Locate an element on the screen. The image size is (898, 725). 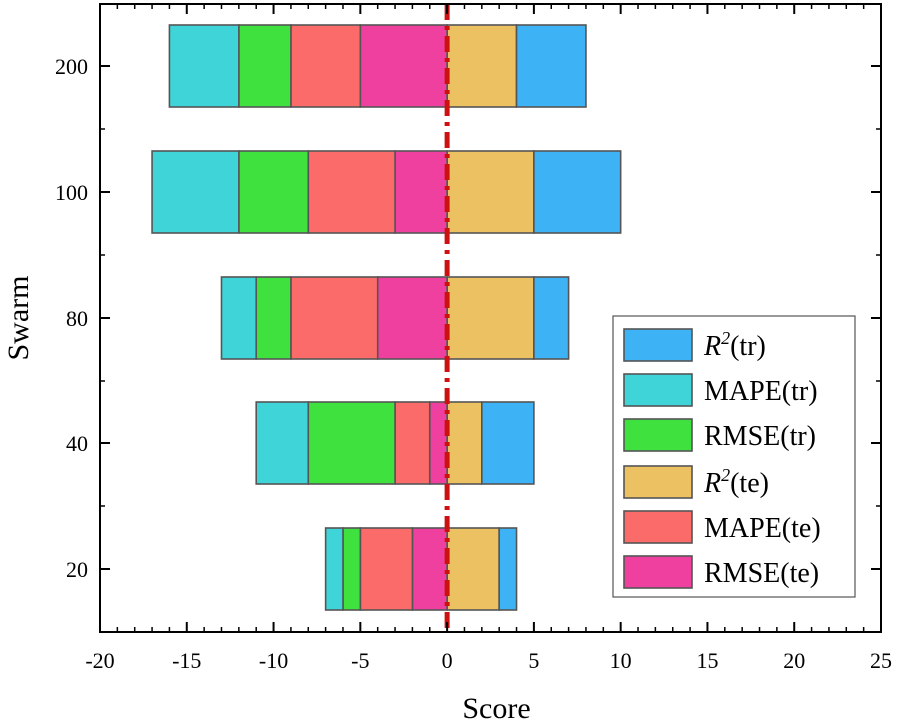
y-axis-title: Swarm is located at coordinates (18, 318).